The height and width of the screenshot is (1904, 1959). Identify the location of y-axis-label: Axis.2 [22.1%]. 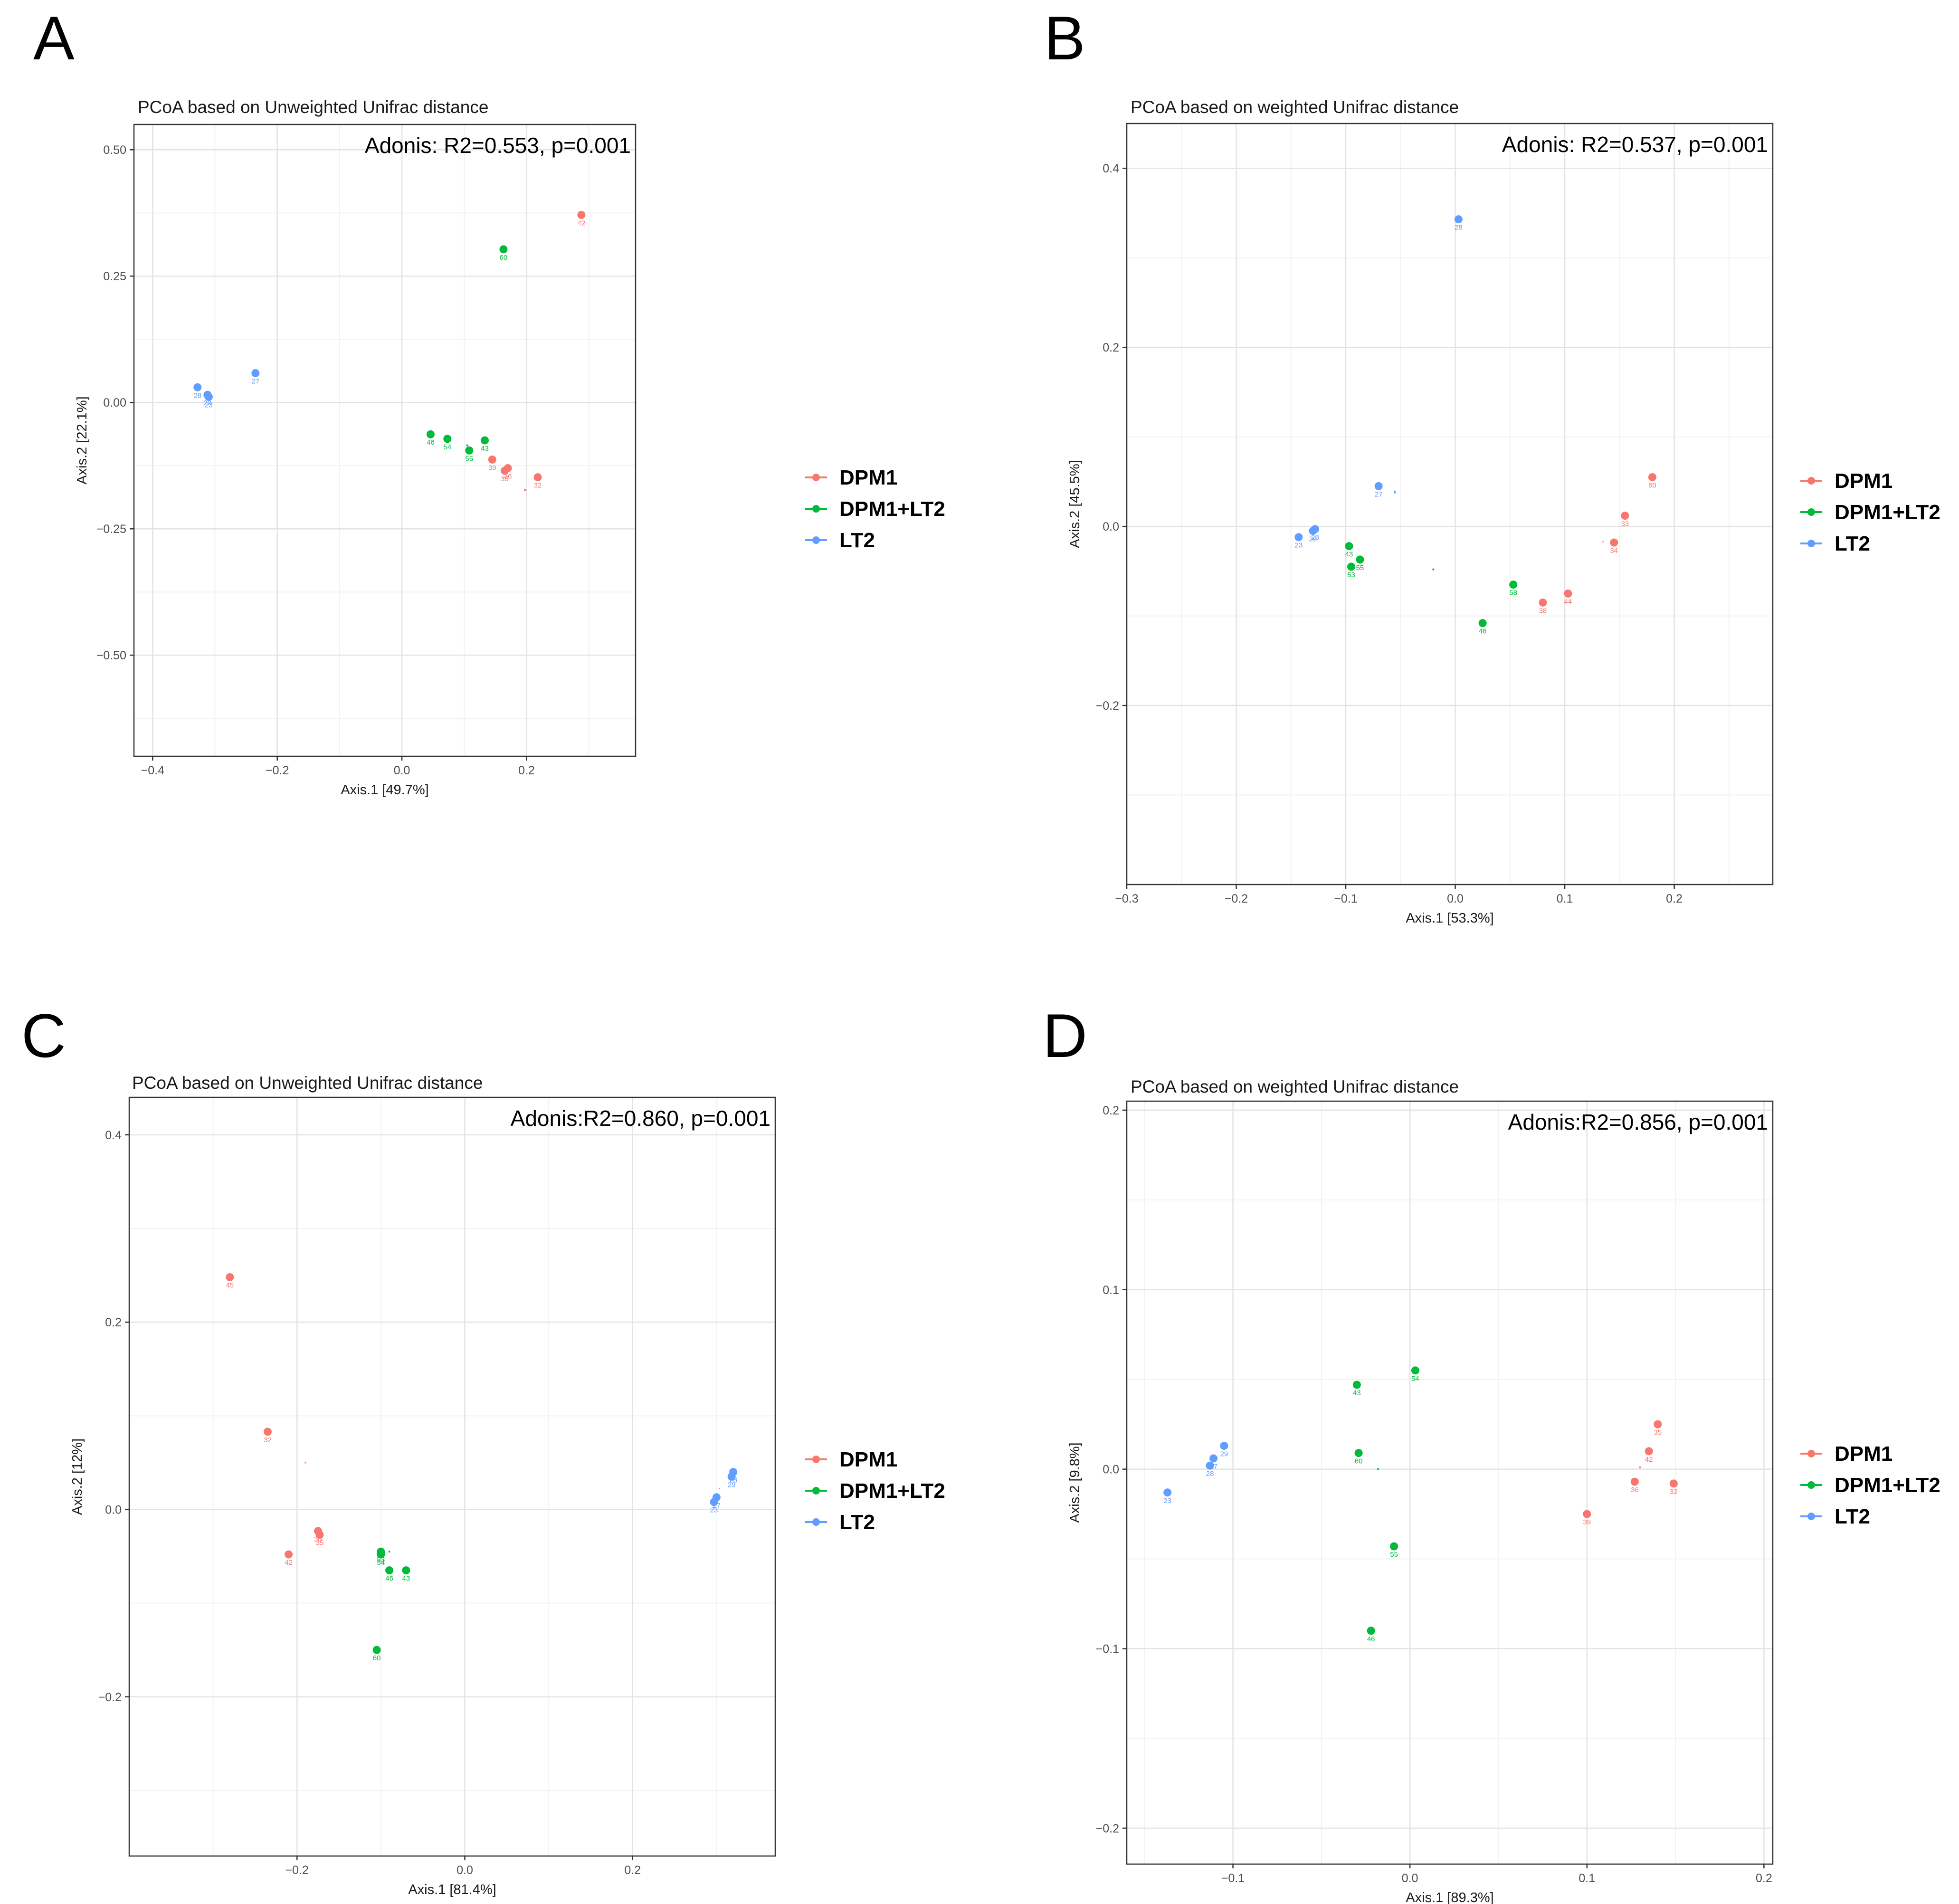
(82, 440).